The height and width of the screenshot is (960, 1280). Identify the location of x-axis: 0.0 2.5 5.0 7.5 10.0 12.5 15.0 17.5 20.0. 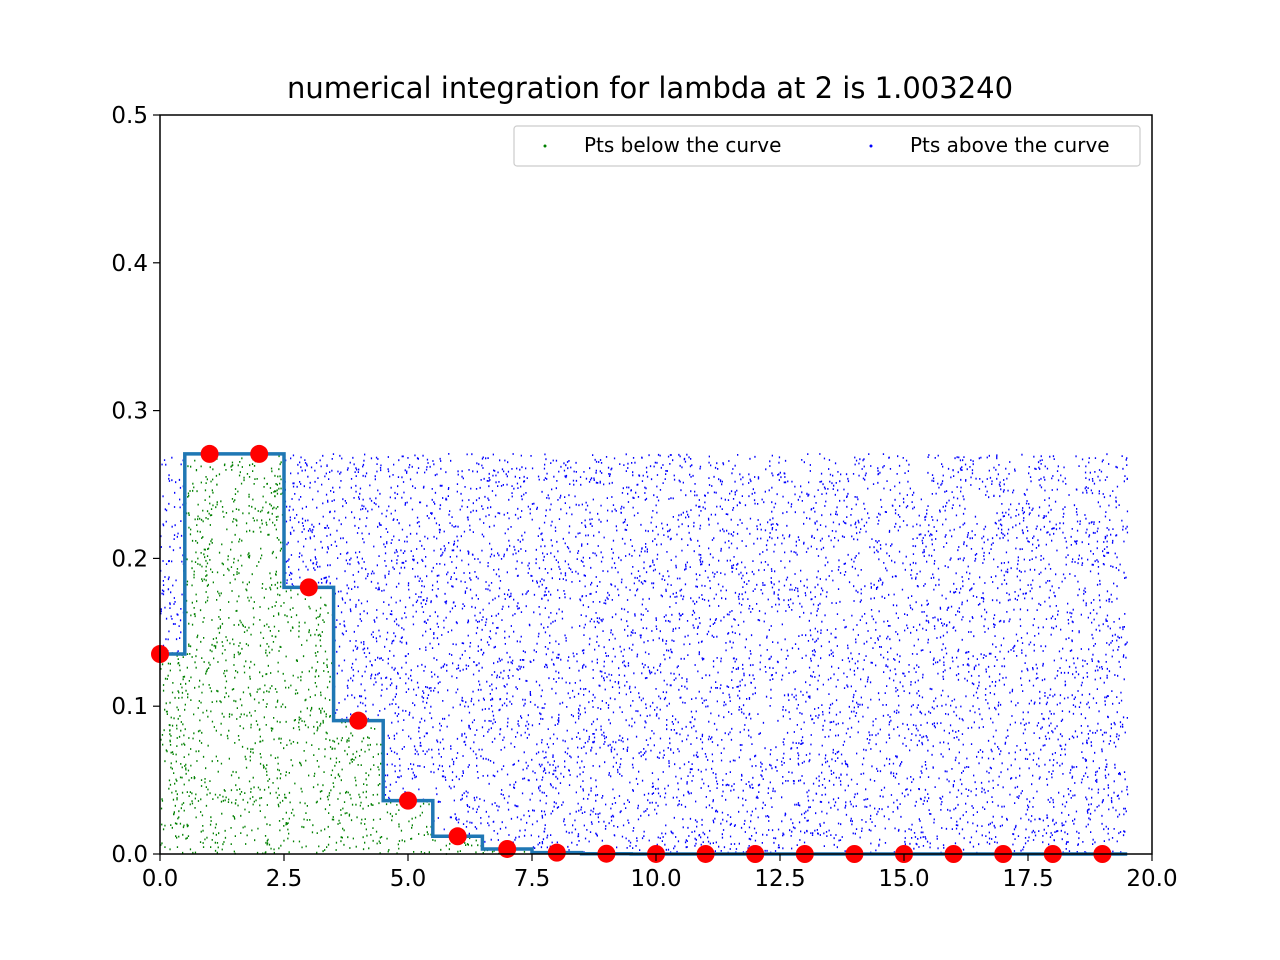
(660, 873).